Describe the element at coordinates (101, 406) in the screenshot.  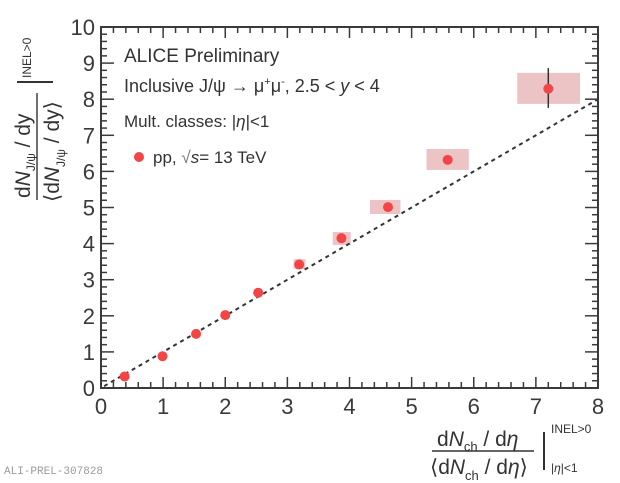
I see `x-tick-label: 0` at that location.